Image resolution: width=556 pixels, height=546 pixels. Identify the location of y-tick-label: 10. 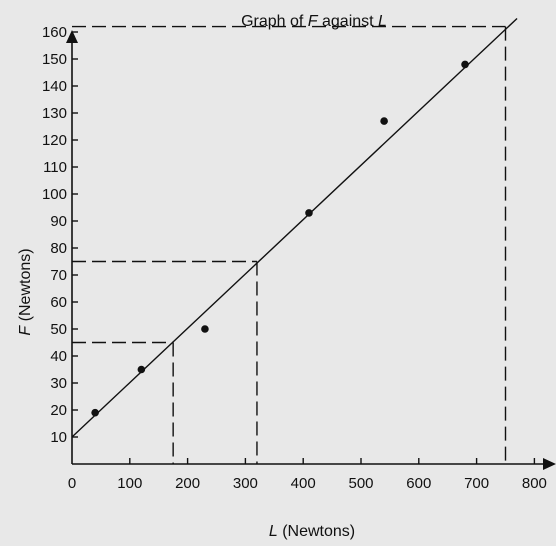
(58, 437).